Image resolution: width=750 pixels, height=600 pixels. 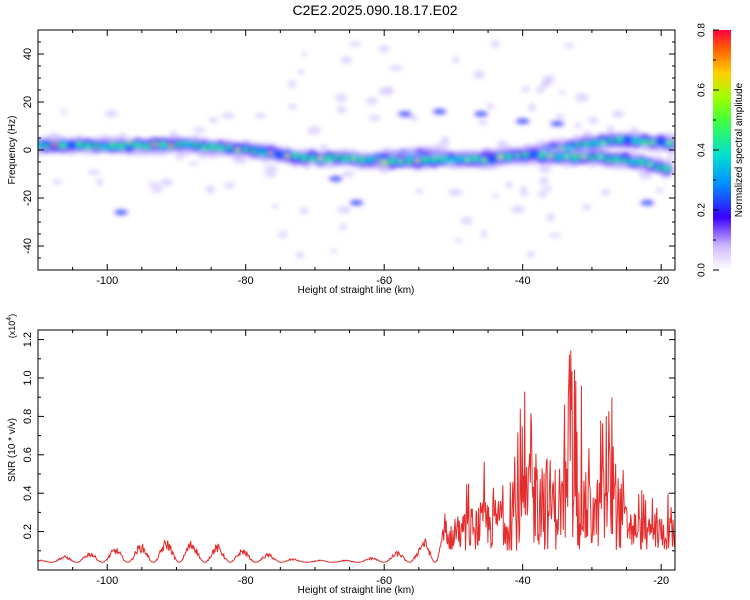 What do you see at coordinates (28, 246) in the screenshot?
I see `y-tick-label: -40` at bounding box center [28, 246].